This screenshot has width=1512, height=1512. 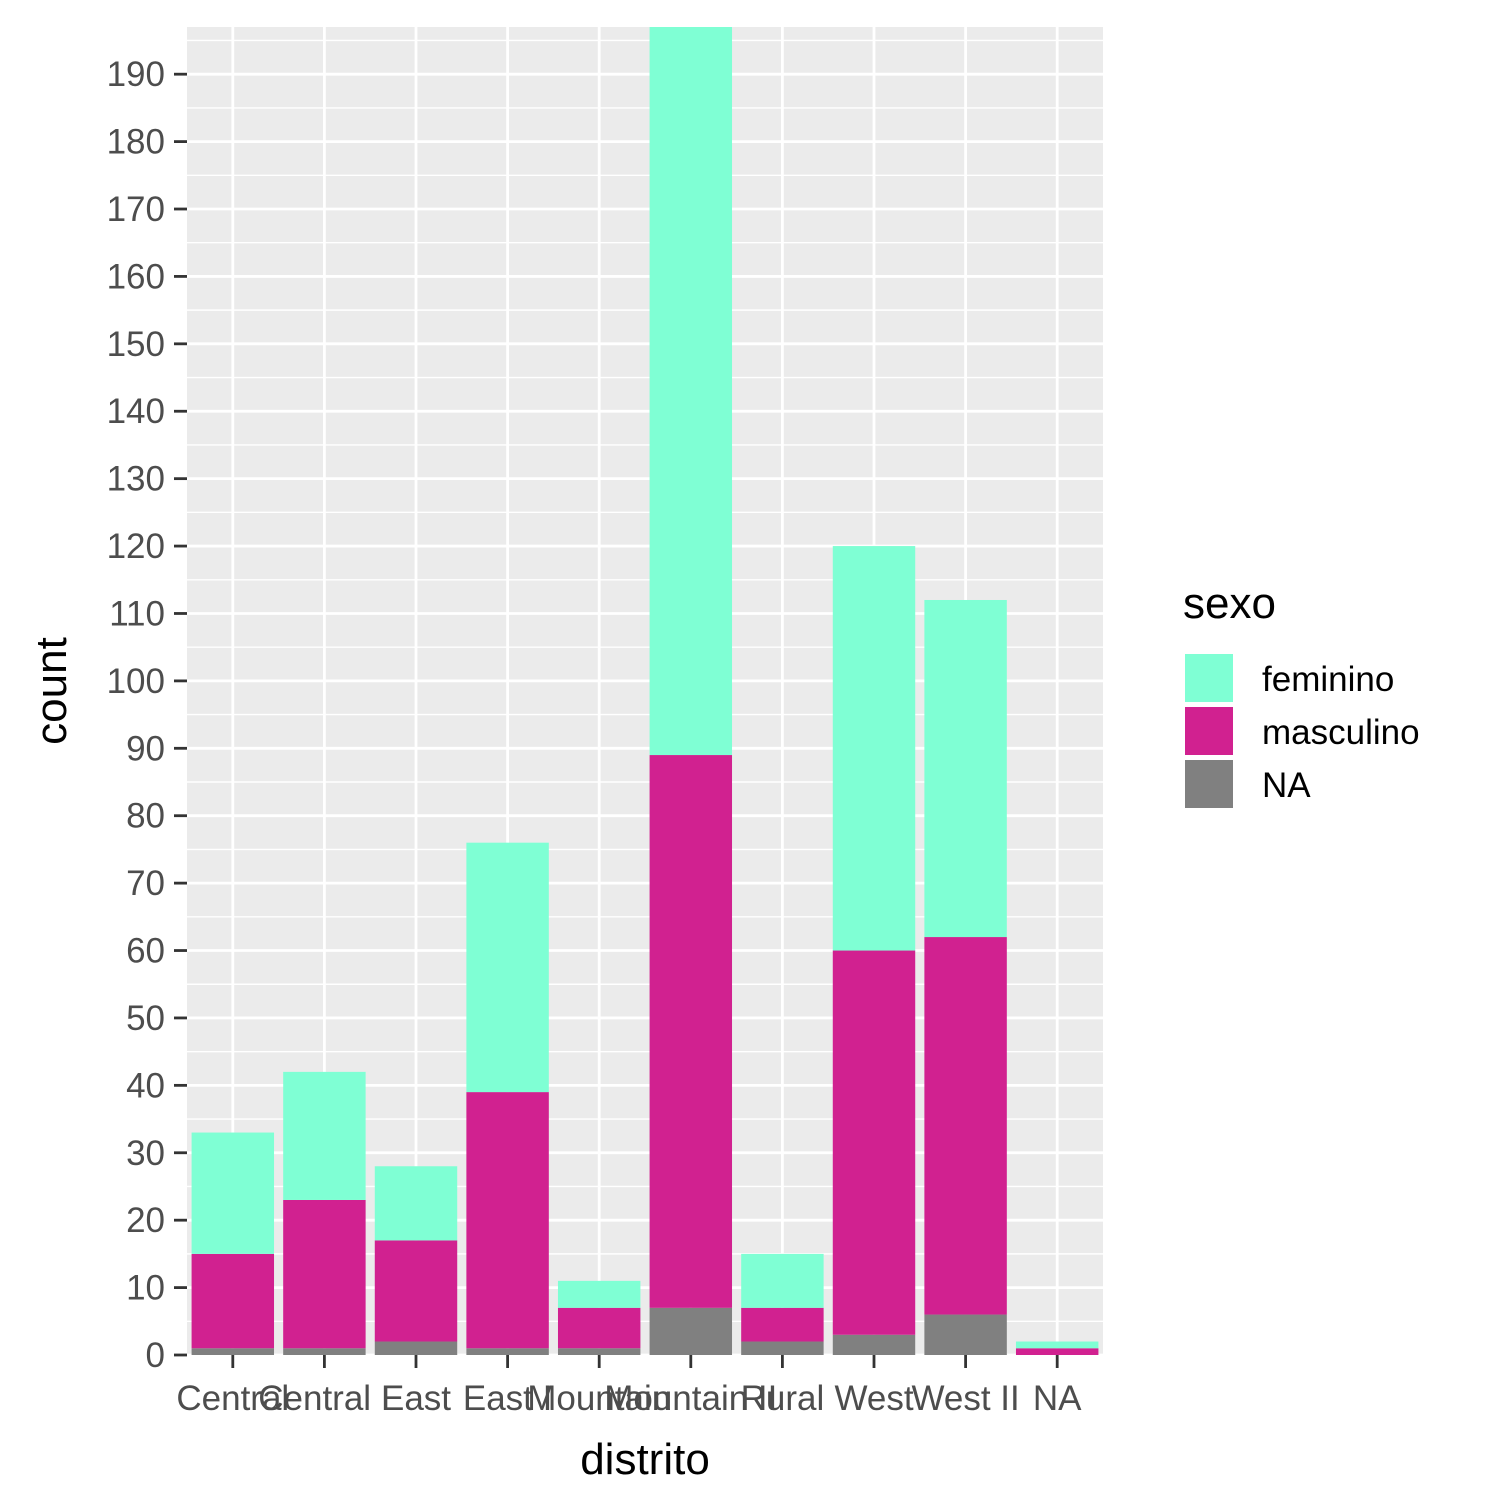 I want to click on legend-label-NA: NA, so click(x=1286, y=785).